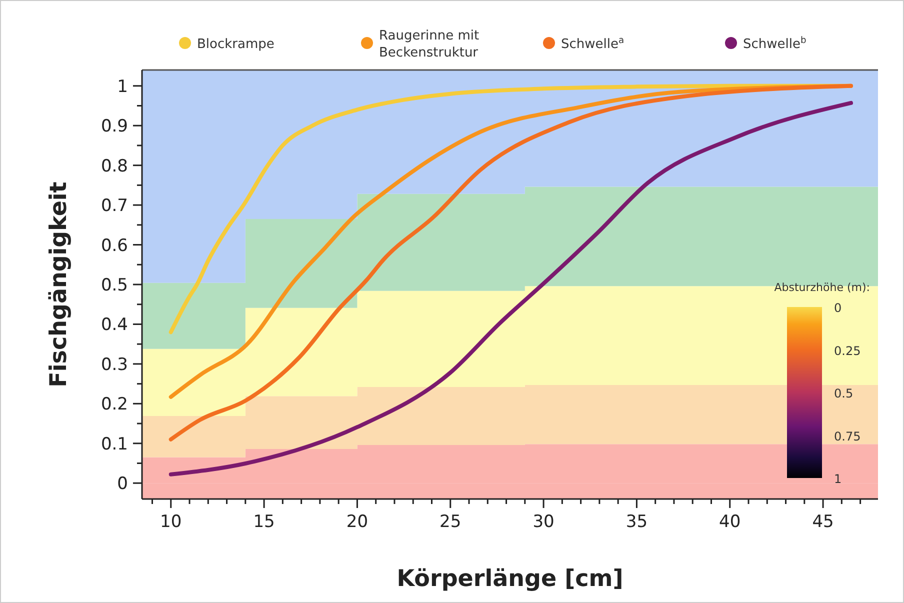  I want to click on x-axis-title: Körperlänge [cm], so click(510, 579).